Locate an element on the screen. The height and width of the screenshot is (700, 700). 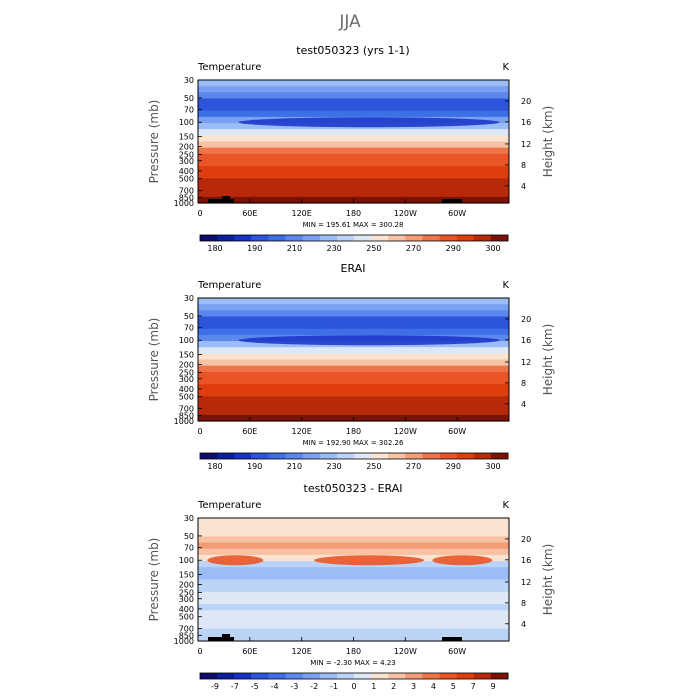
y-tick-label: 100 is located at coordinates (186, 340).